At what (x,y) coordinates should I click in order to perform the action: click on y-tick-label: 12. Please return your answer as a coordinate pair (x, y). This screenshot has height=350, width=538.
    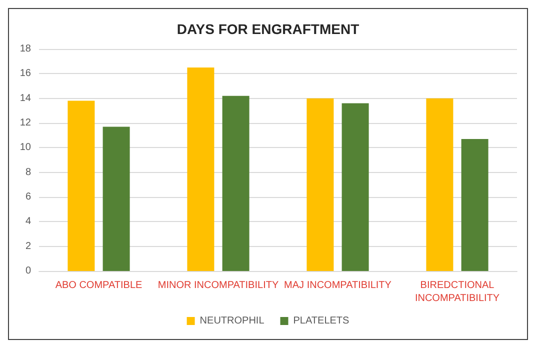
    Looking at the image, I should click on (26, 123).